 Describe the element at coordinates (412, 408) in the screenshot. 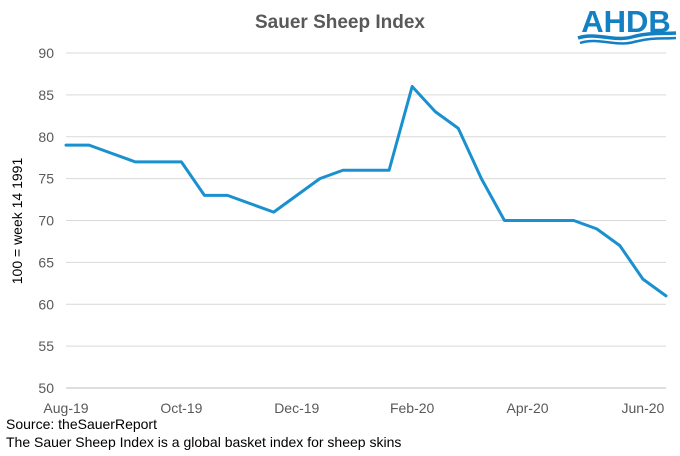

I see `x-tick-label: Feb-20` at that location.